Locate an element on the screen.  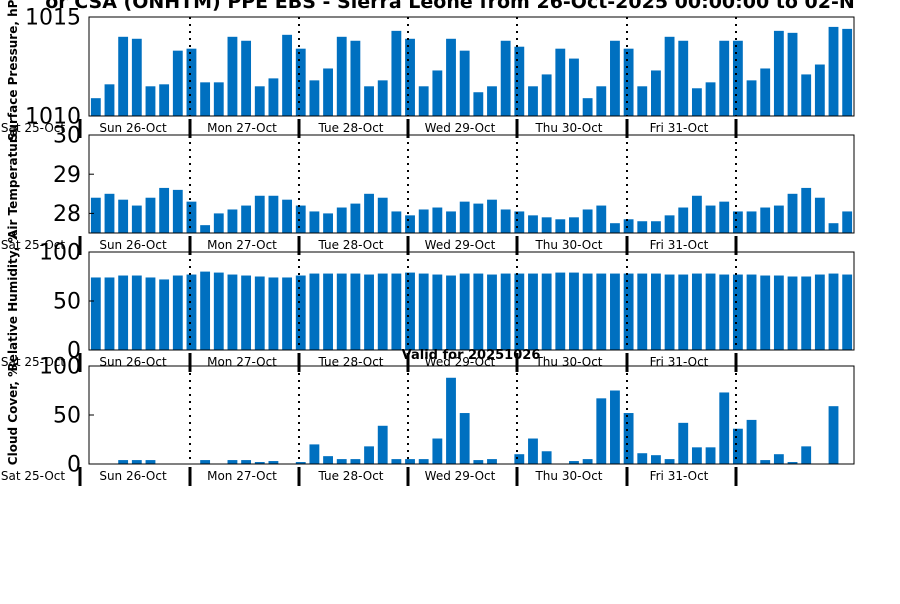
y-tick-label: 0 is located at coordinates (74, 465).